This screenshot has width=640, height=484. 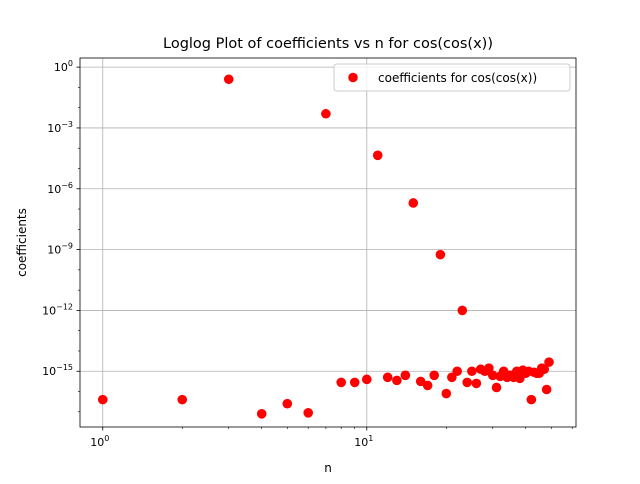 What do you see at coordinates (328, 468) in the screenshot?
I see `x-axis-label: n` at bounding box center [328, 468].